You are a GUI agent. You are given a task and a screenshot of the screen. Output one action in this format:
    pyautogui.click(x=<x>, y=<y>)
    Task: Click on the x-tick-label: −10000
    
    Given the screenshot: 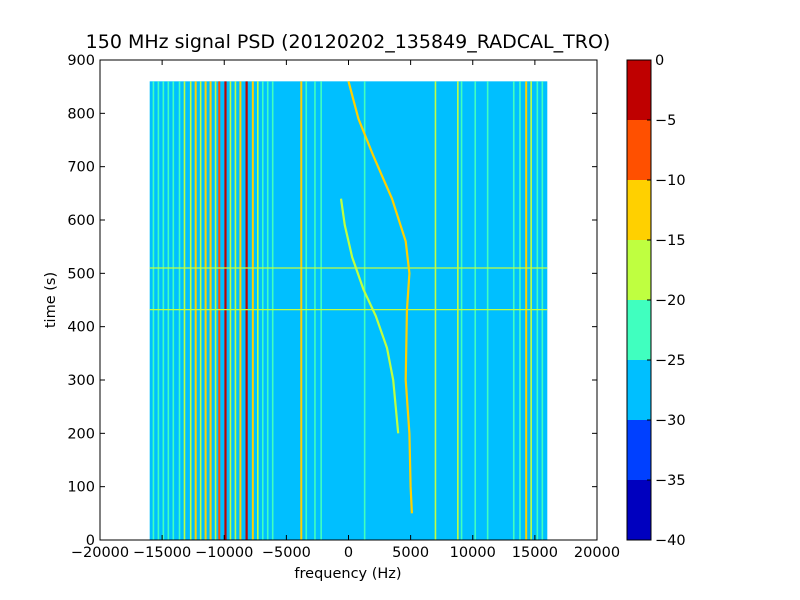 What is the action you would take?
    pyautogui.click(x=224, y=553)
    